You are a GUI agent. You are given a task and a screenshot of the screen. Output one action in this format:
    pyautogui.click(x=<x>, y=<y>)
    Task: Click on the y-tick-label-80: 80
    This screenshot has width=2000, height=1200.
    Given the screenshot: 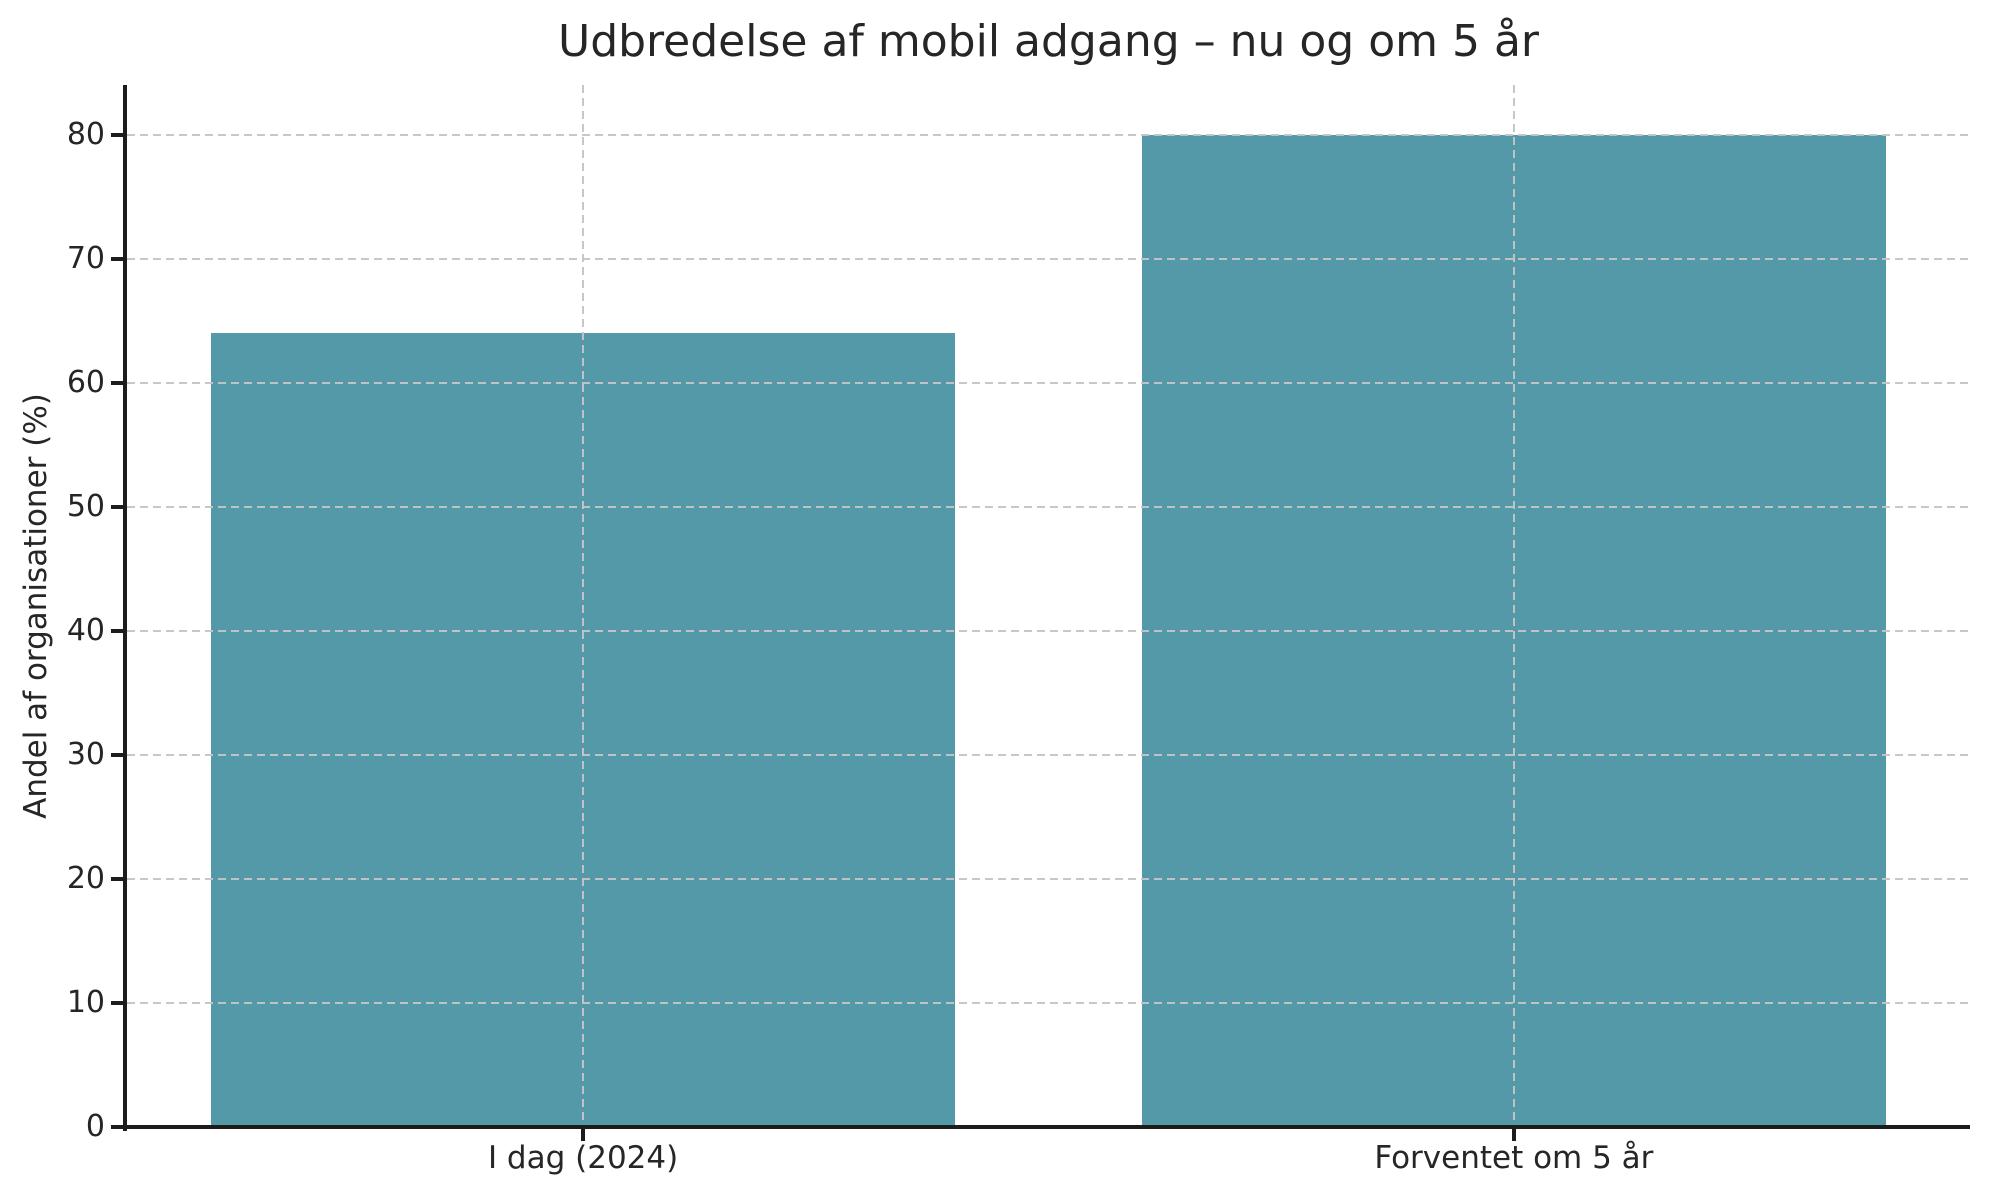 What is the action you would take?
    pyautogui.click(x=85, y=134)
    